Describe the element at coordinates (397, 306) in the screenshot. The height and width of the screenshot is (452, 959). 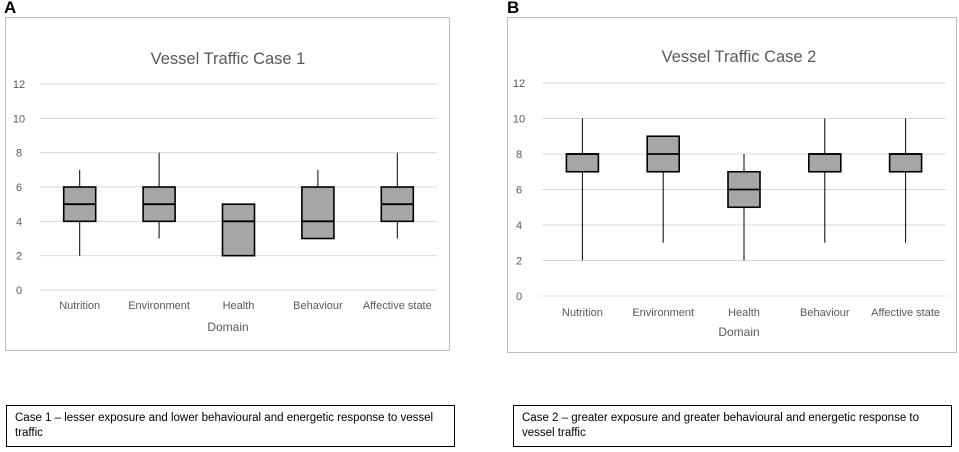
I see `chart0-category-label: Affective state` at that location.